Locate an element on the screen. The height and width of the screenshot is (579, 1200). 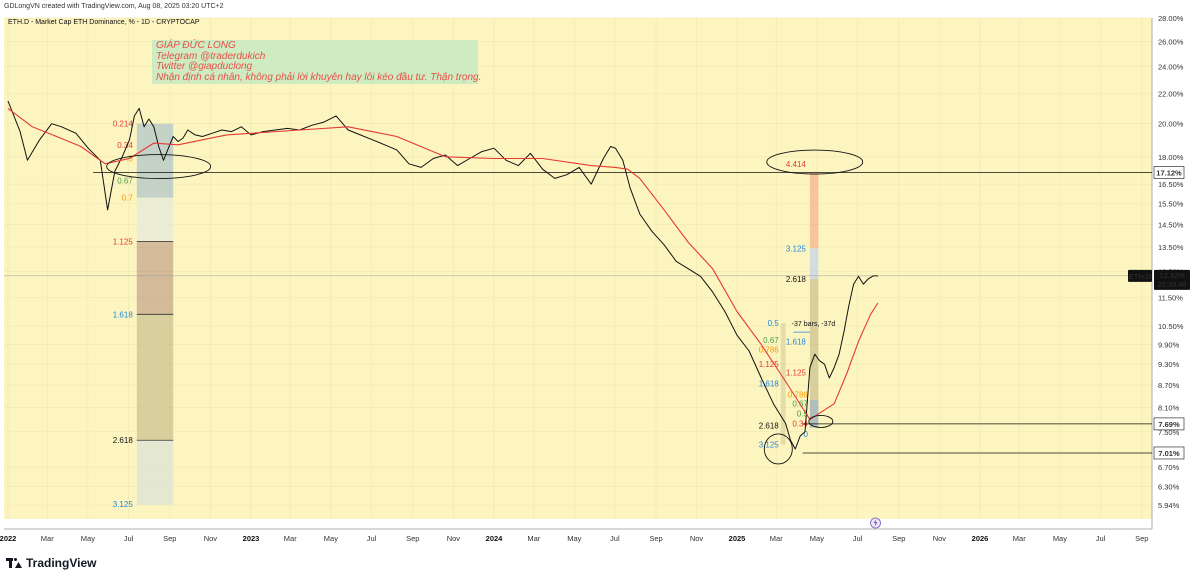
x-tick-label: 2025 is located at coordinates (737, 538).